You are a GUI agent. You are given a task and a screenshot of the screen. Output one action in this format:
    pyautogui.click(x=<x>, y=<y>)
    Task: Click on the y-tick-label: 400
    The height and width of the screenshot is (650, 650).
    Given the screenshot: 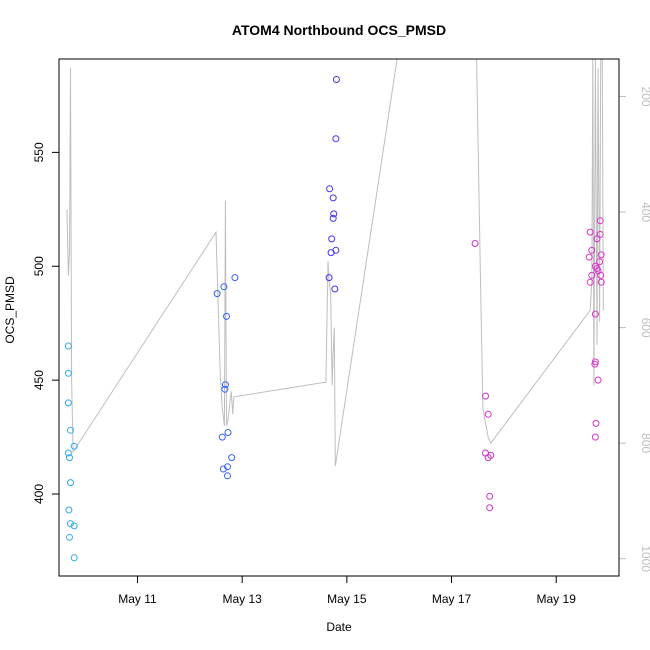 What is the action you would take?
    pyautogui.click(x=39, y=494)
    